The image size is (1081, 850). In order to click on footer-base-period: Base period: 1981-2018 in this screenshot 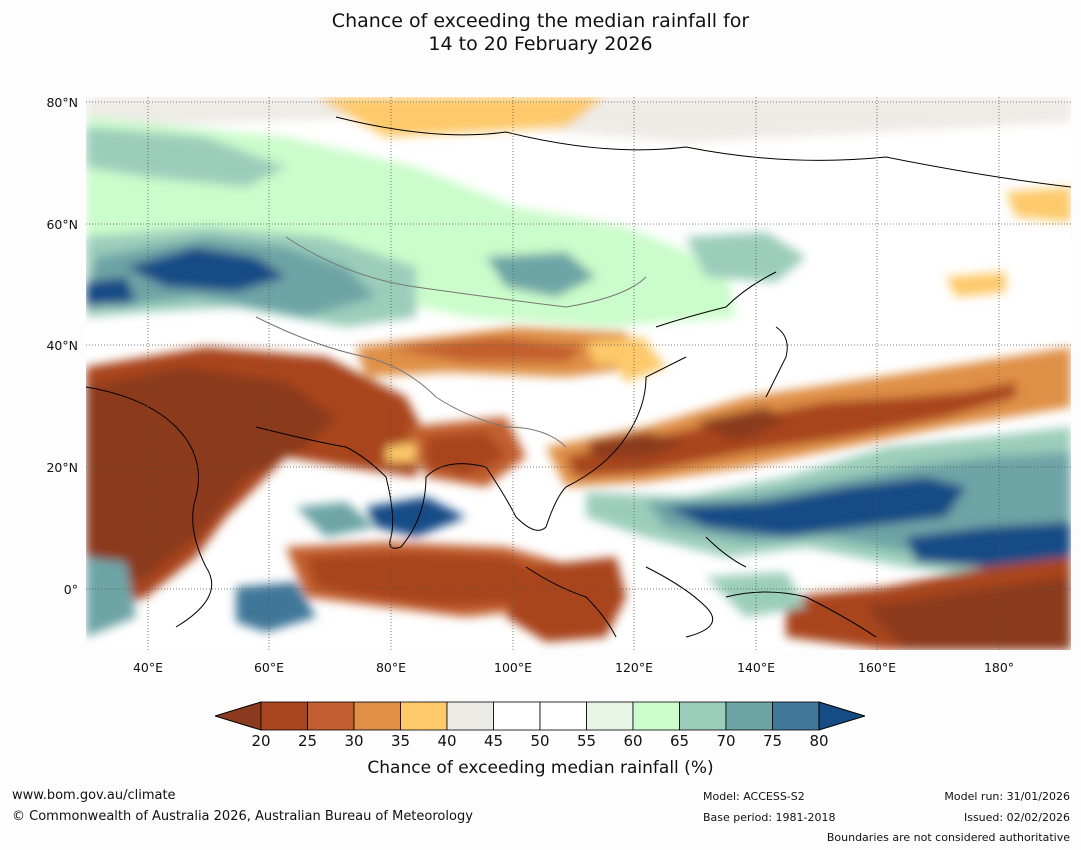, I will do `click(769, 817)`.